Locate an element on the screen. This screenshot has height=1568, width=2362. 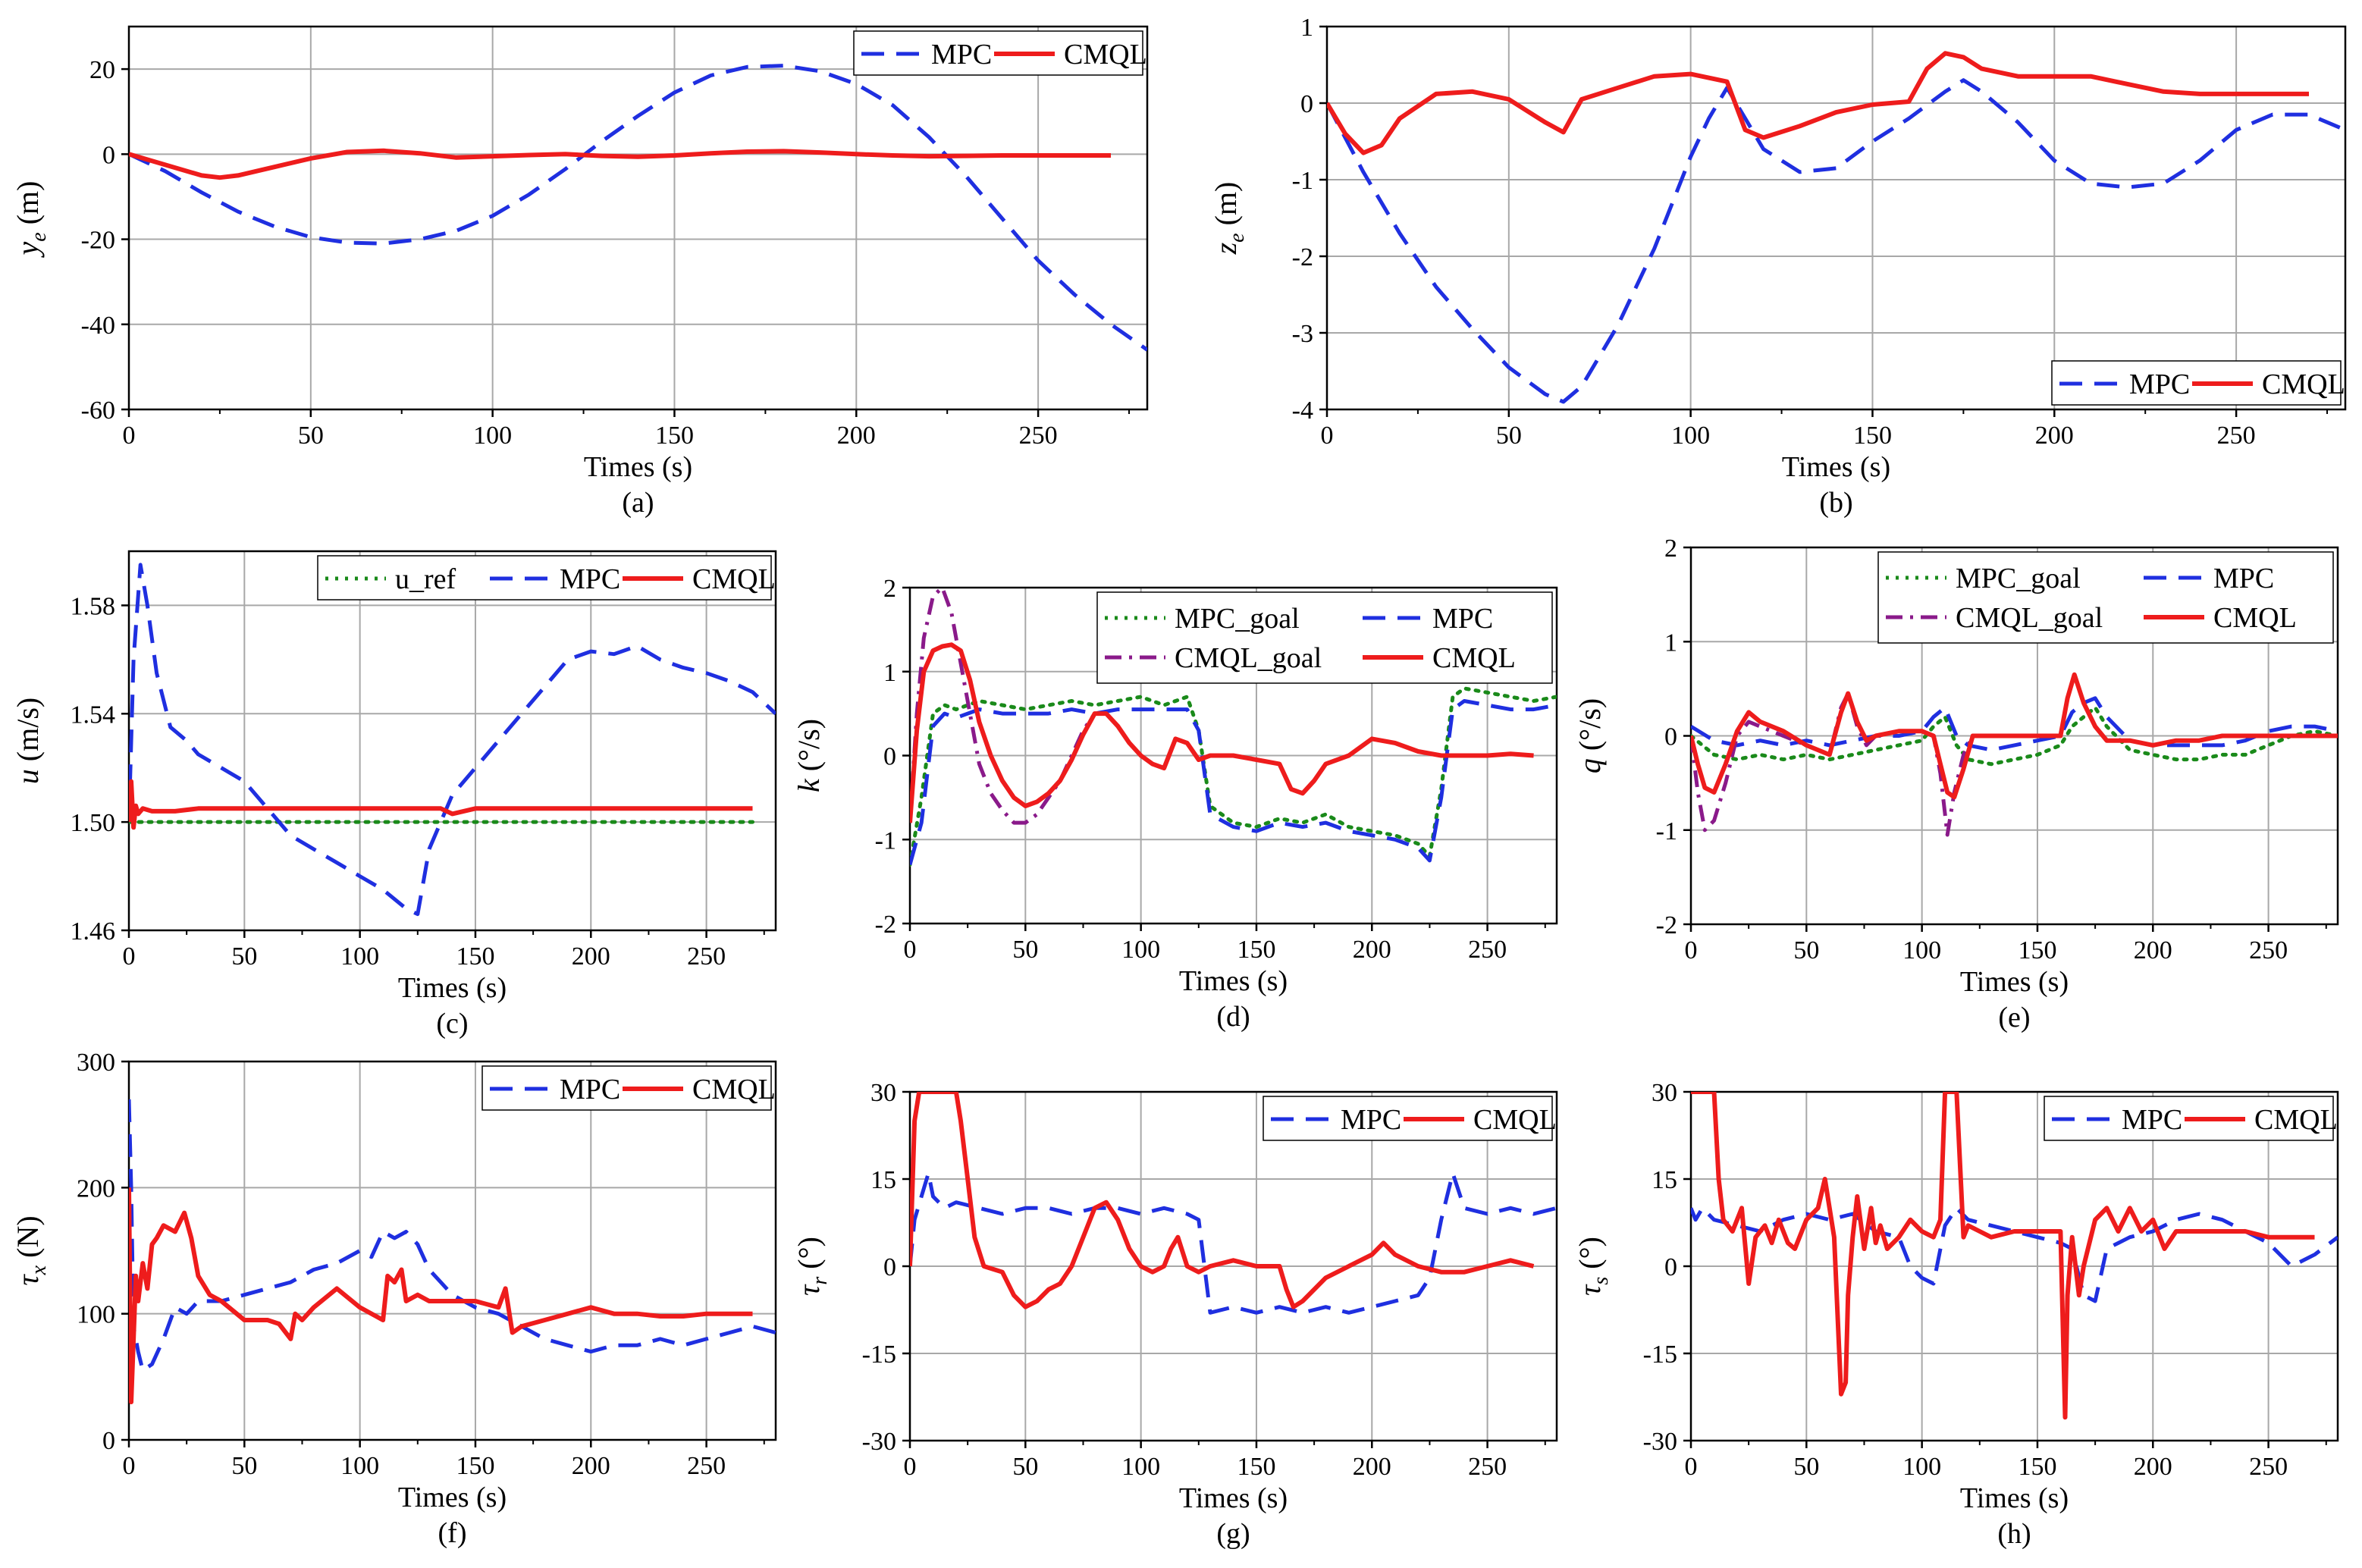
y-tick-label: -15 is located at coordinates (879, 1355).